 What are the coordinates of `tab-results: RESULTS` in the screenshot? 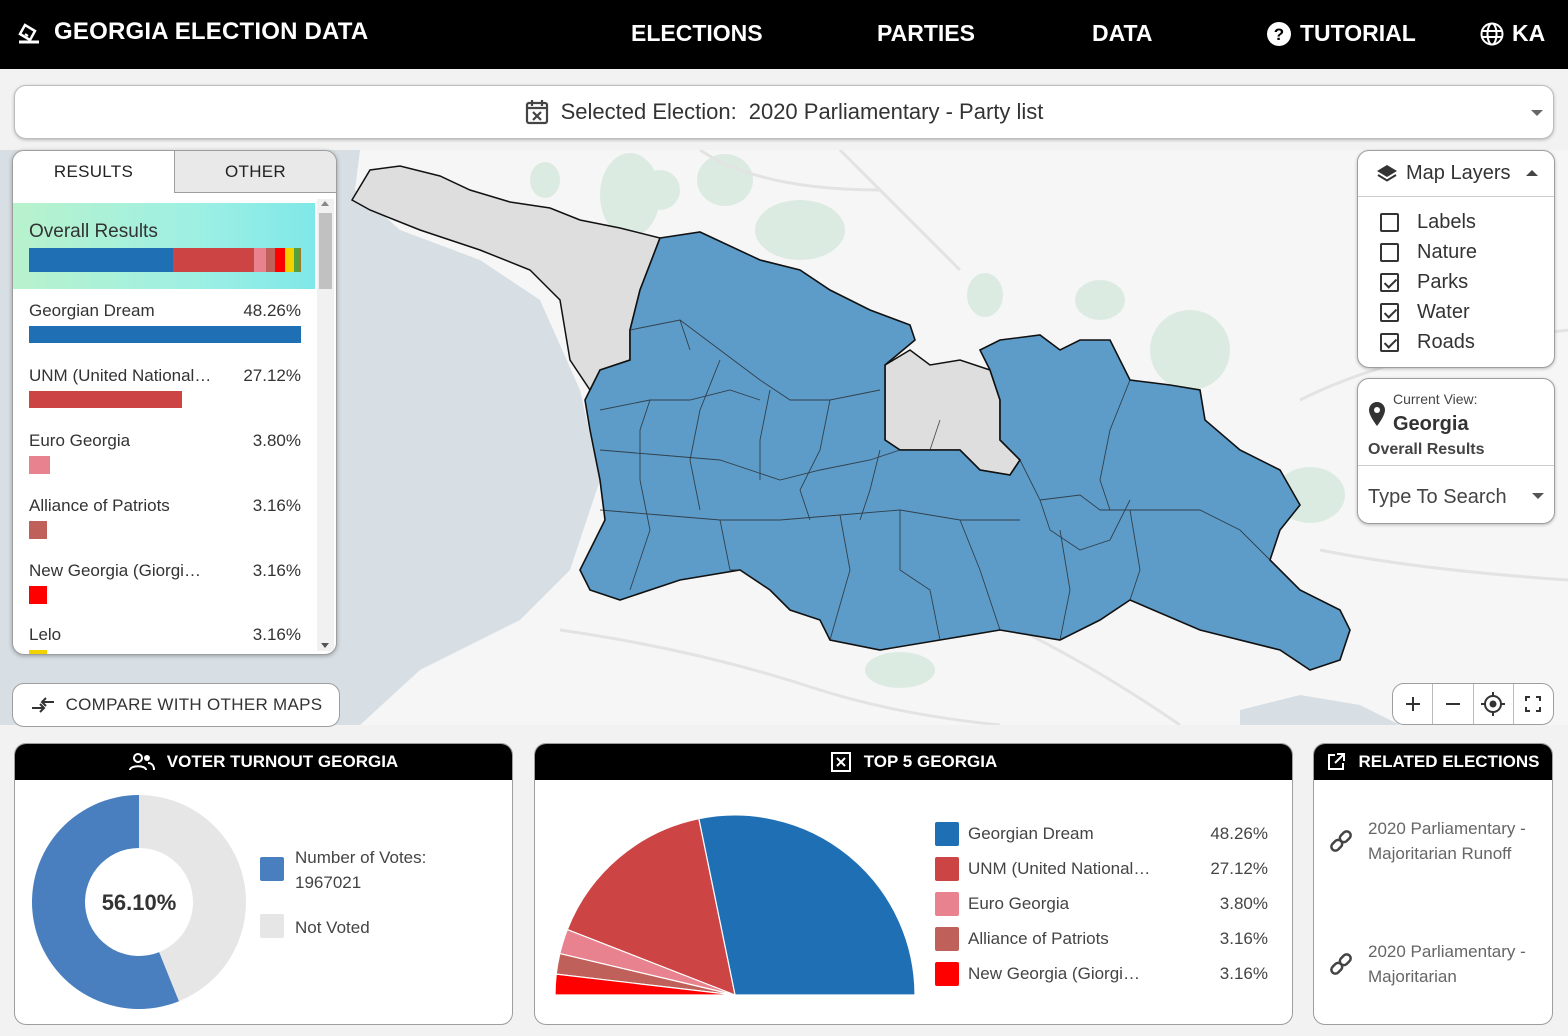 It's located at (94, 172).